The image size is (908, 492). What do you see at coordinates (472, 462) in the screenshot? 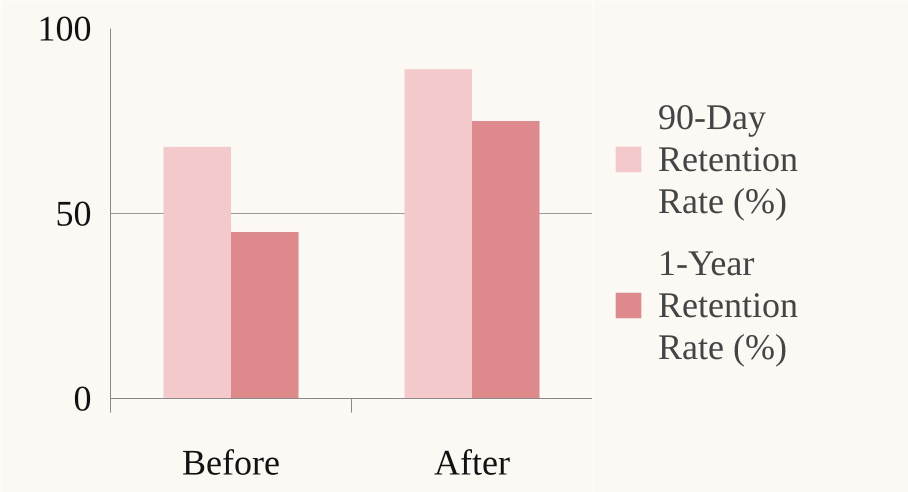
I see `x-tick-label: After` at bounding box center [472, 462].